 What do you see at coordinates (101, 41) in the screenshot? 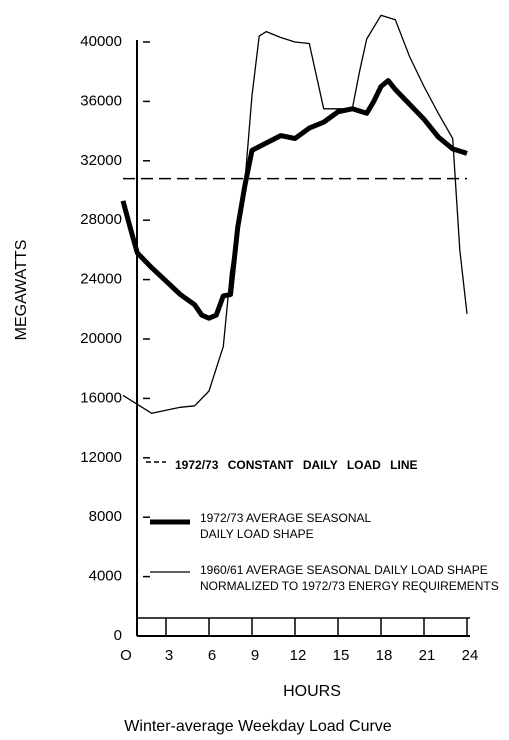
I see `y-tick-label: 40000` at bounding box center [101, 41].